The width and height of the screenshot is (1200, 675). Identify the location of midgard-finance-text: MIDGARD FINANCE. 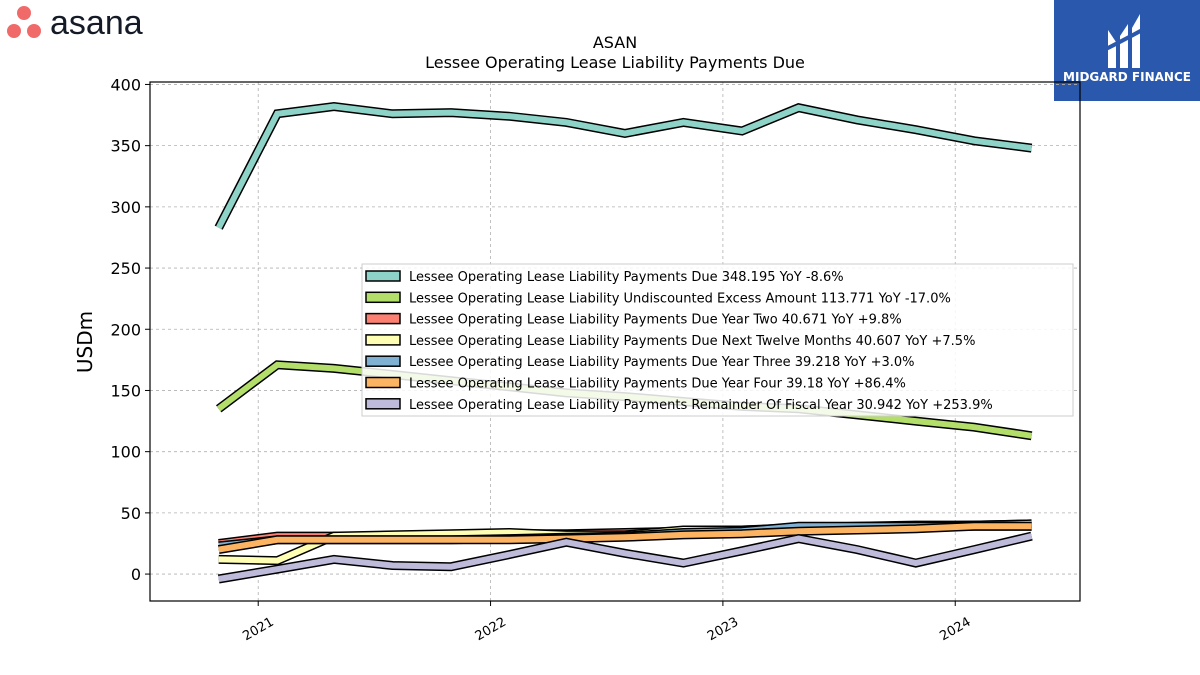
(1127, 77).